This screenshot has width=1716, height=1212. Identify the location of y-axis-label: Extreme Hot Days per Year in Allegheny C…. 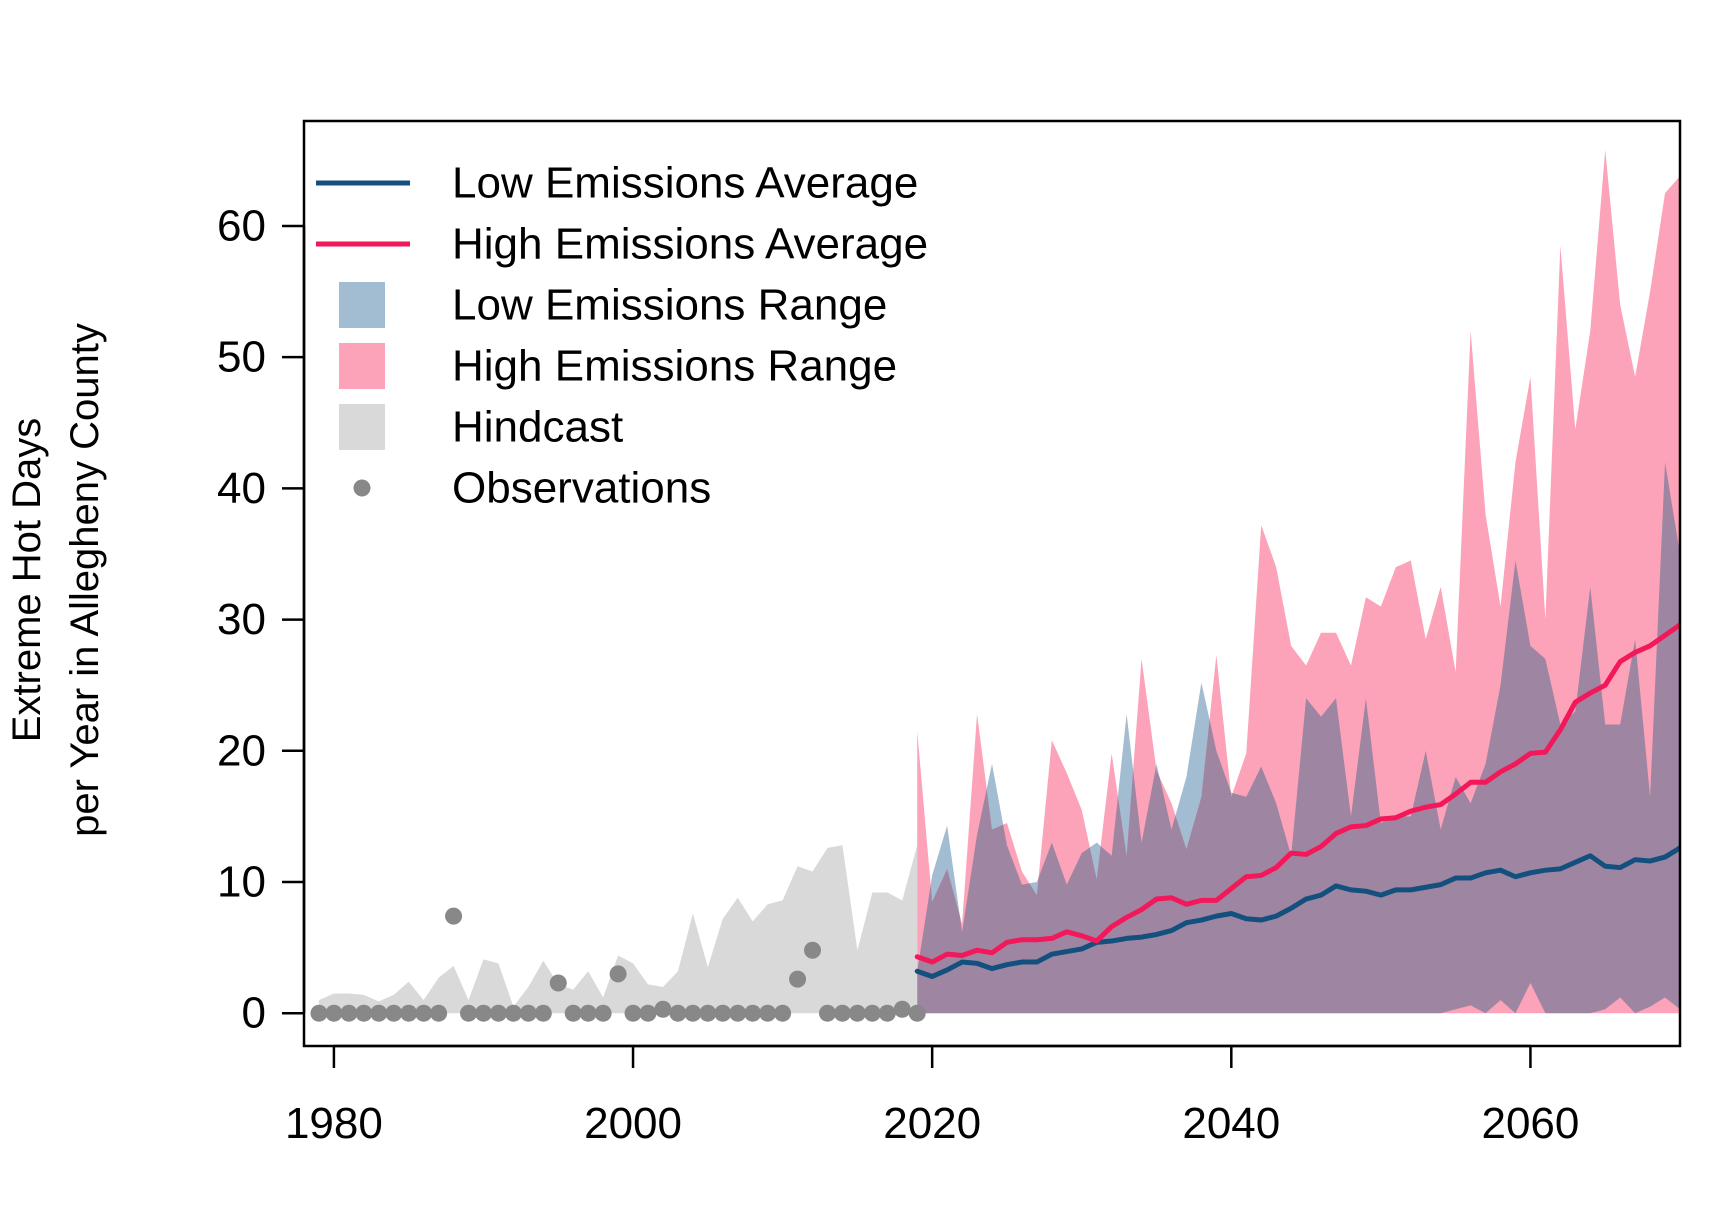
(56, 580).